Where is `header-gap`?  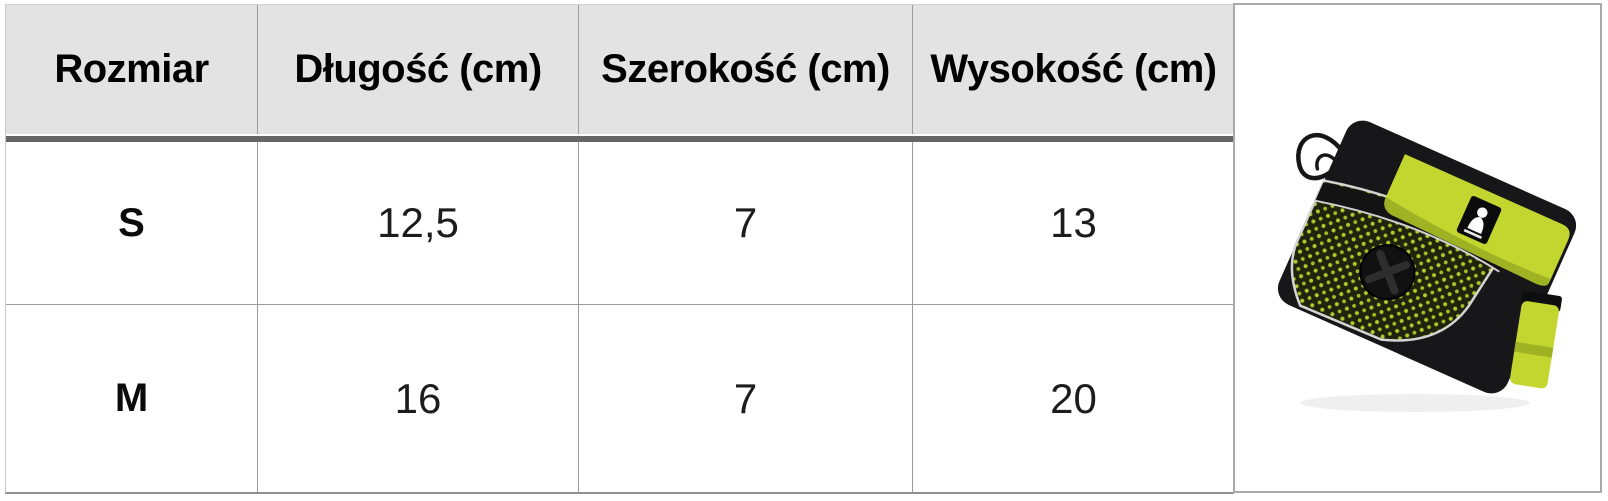 header-gap is located at coordinates (620, 135).